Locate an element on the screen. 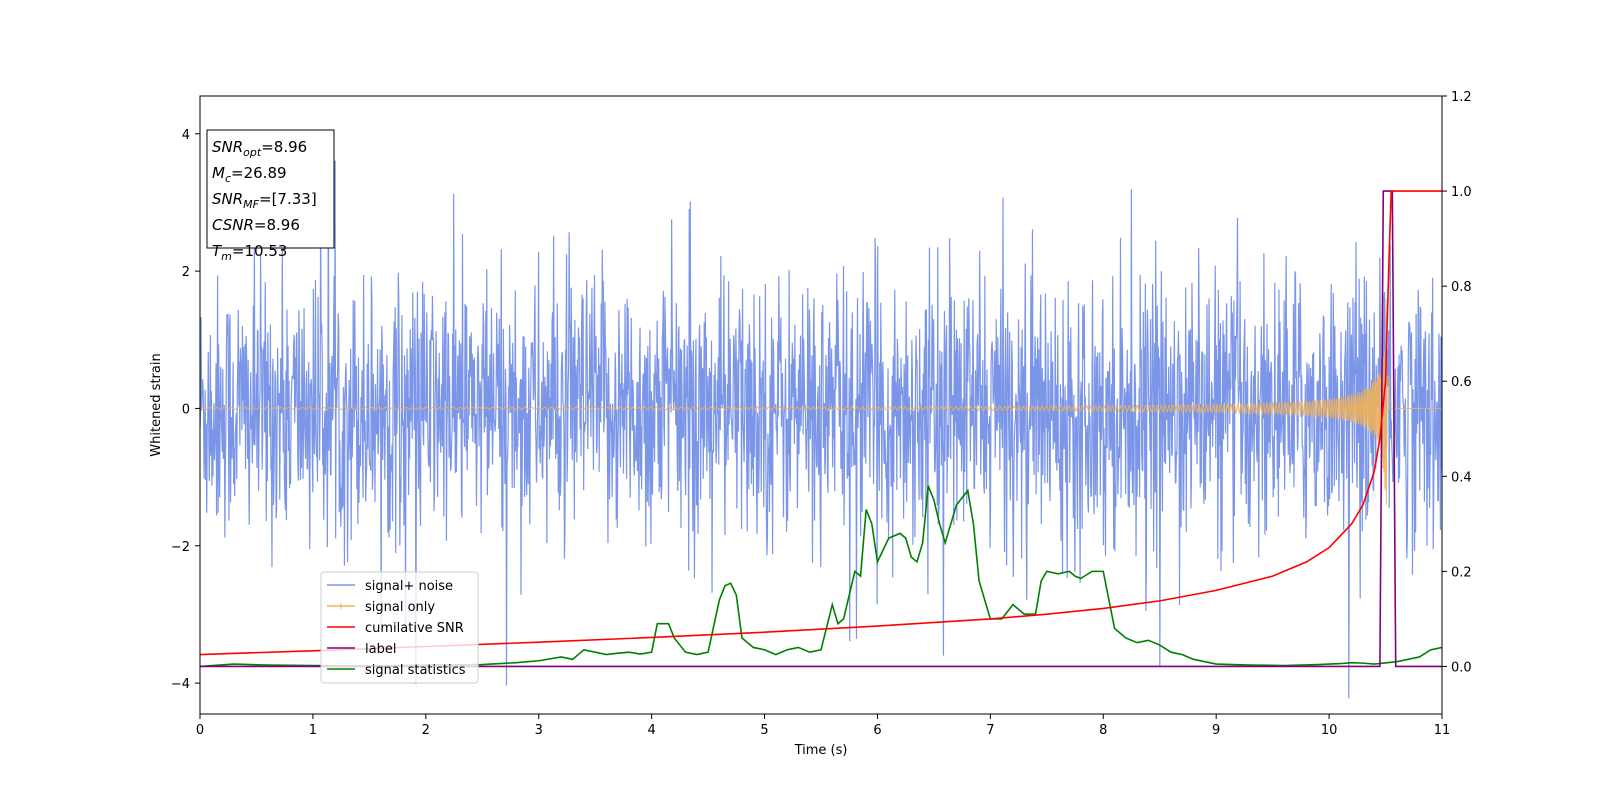  y-left-tick-label: −2 is located at coordinates (180, 547).